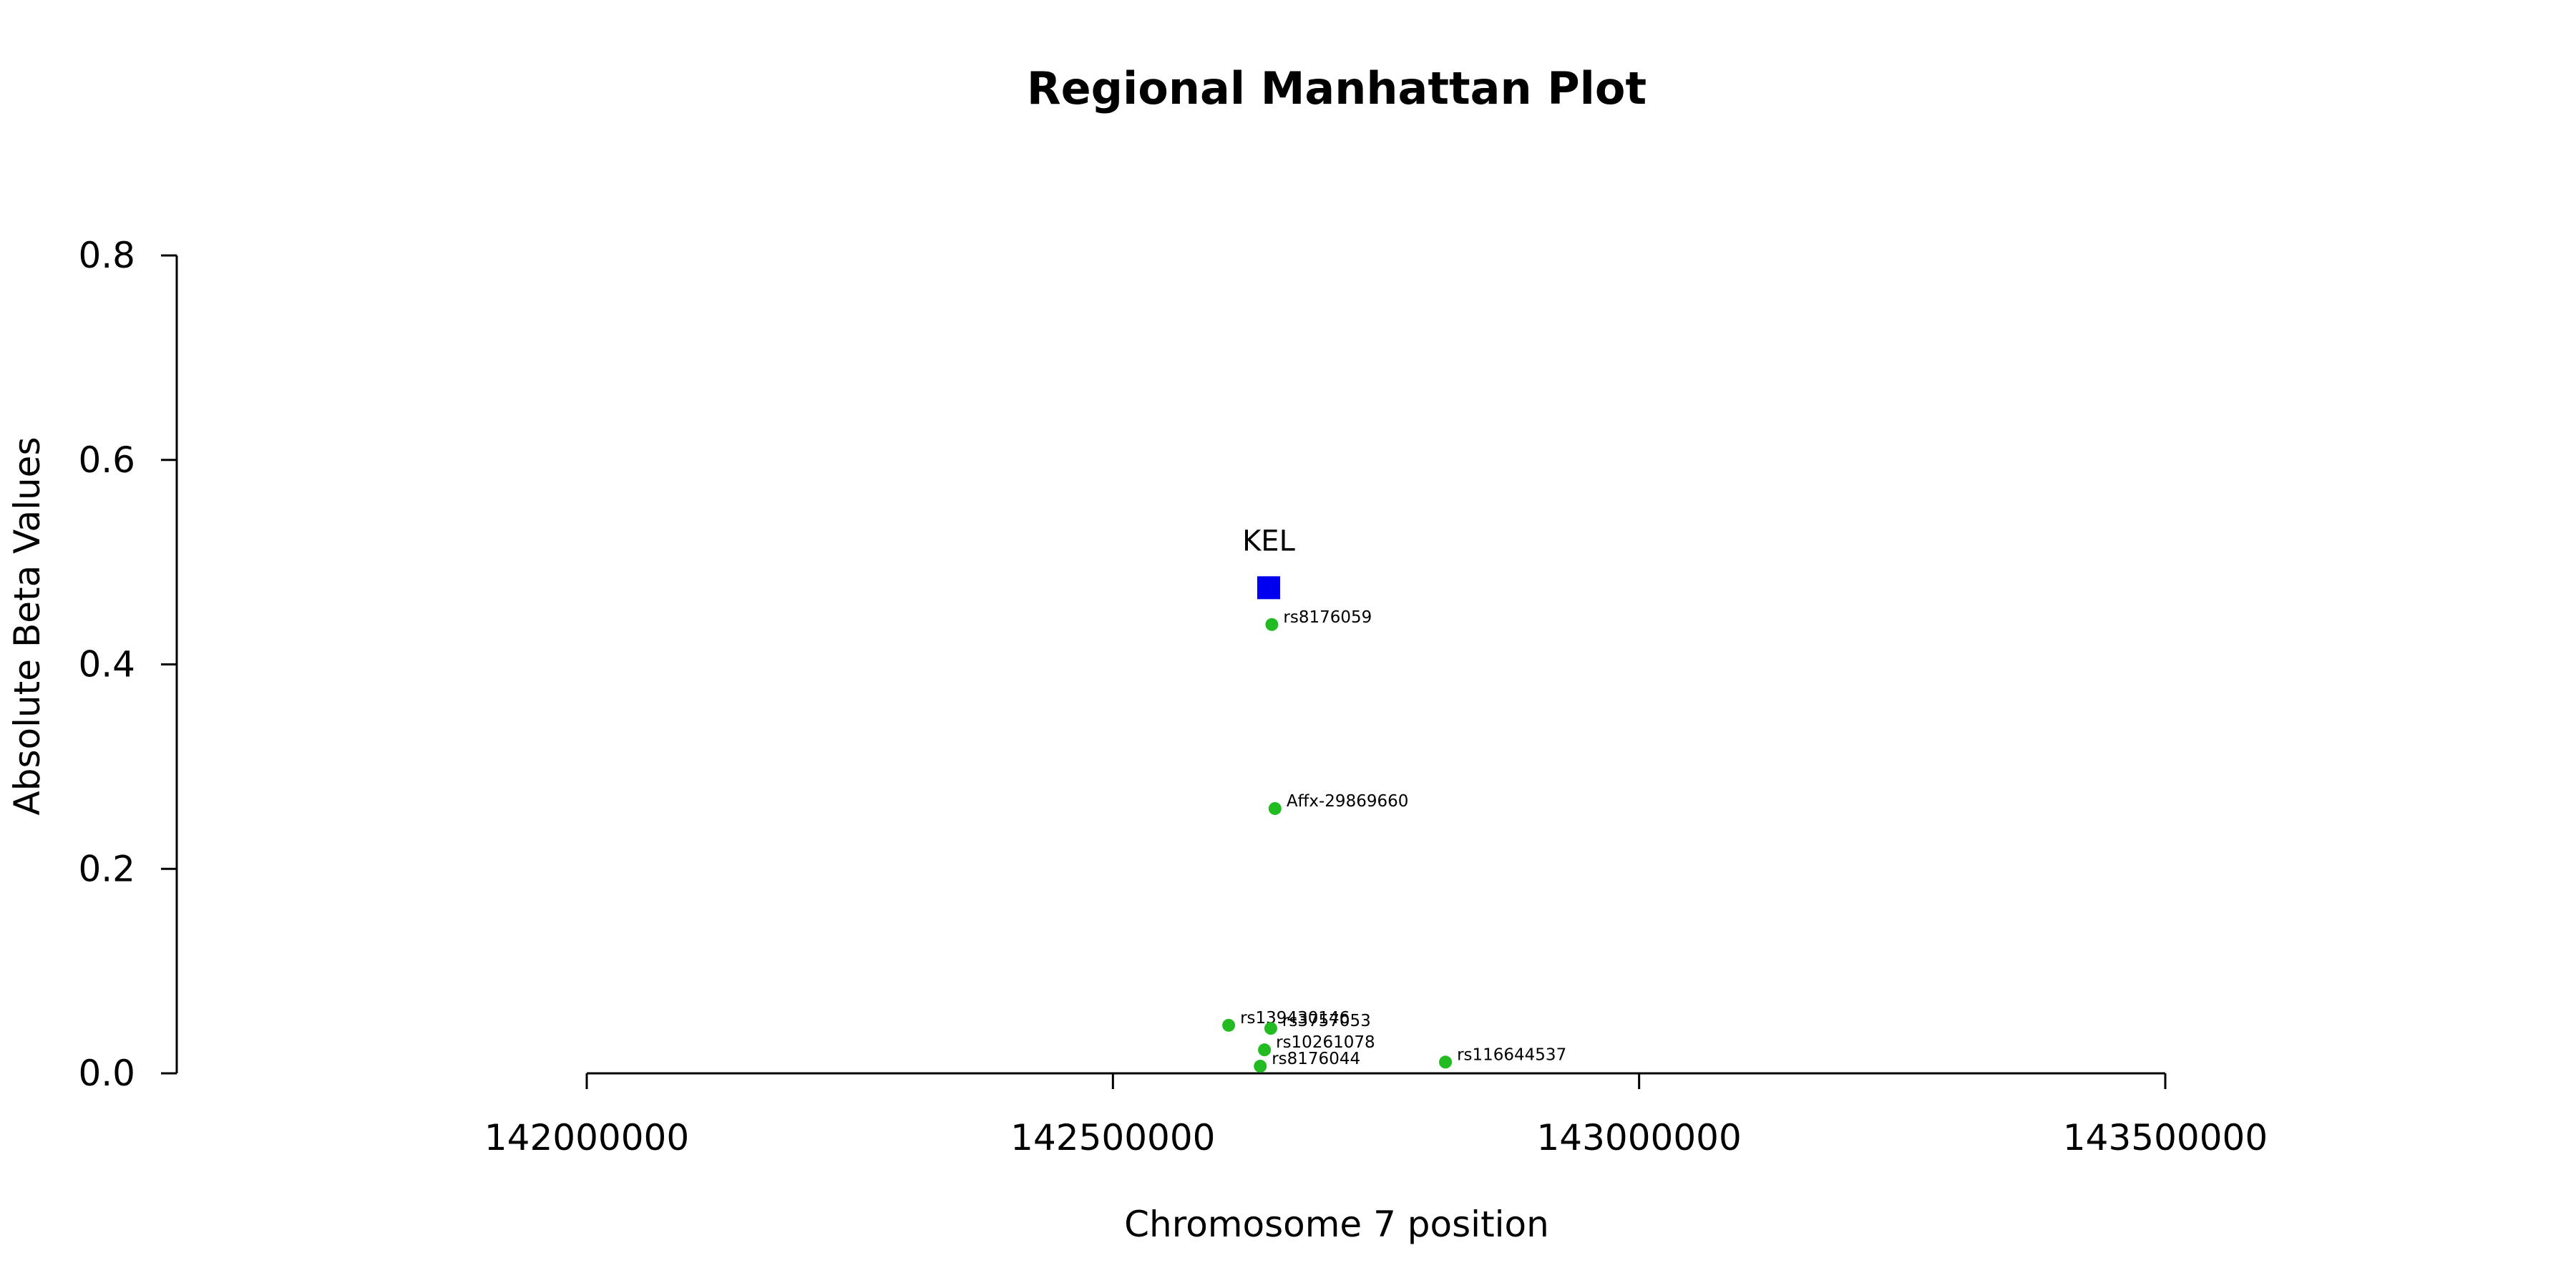  Describe the element at coordinates (1348, 801) in the screenshot. I see `snp-label: Affx-29869660` at that location.